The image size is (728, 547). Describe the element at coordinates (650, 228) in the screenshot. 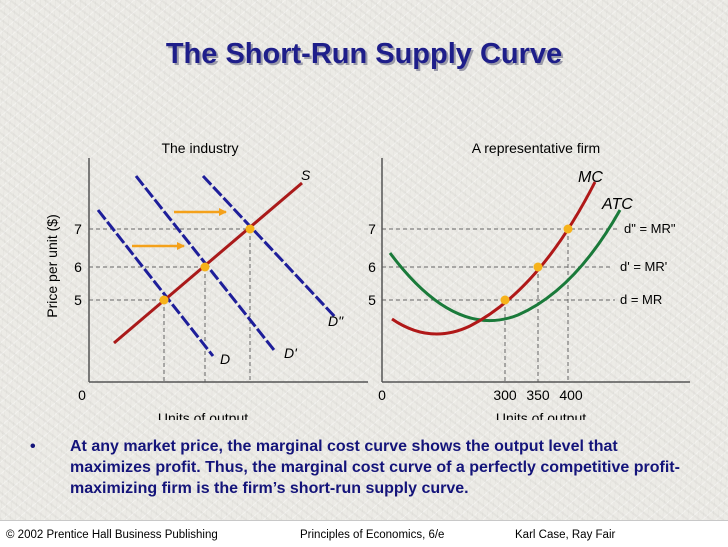

I see `firm-demand-label-high: d" = MR"` at that location.